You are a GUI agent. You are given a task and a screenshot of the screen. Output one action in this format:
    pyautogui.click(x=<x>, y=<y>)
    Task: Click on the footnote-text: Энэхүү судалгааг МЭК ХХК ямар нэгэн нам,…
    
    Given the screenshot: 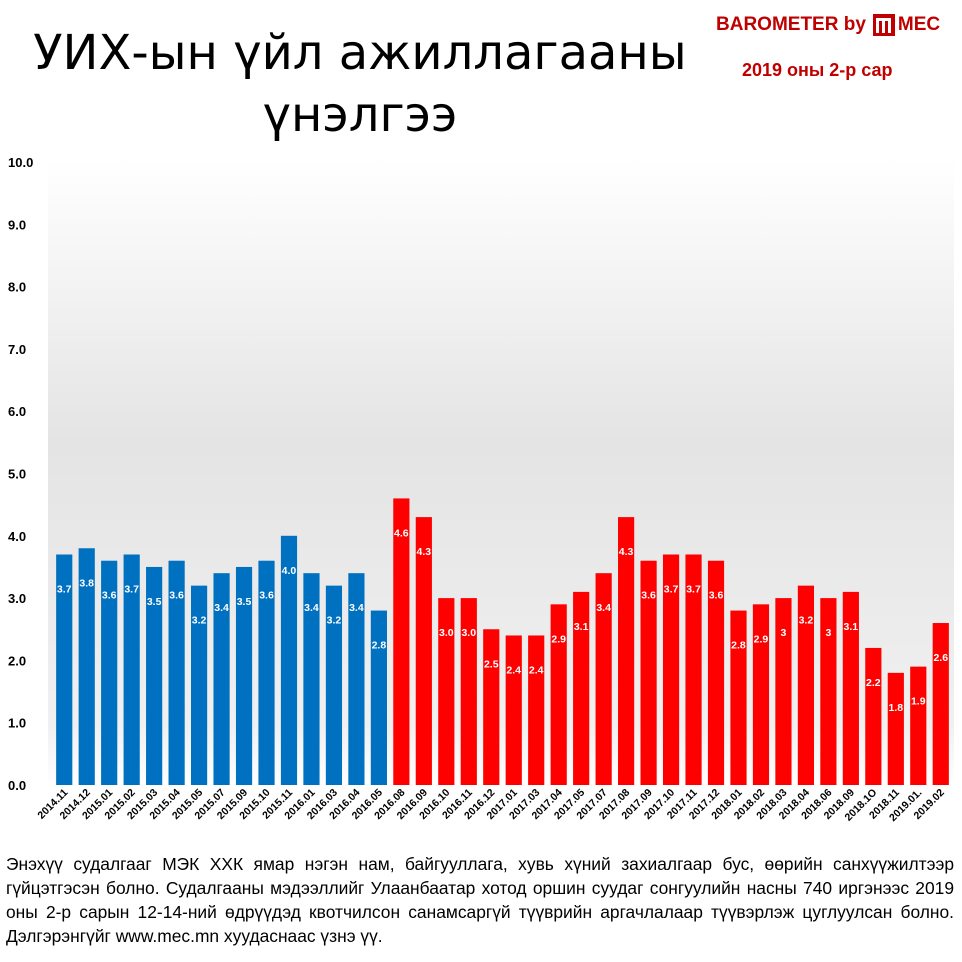 What is the action you would take?
    pyautogui.click(x=480, y=900)
    